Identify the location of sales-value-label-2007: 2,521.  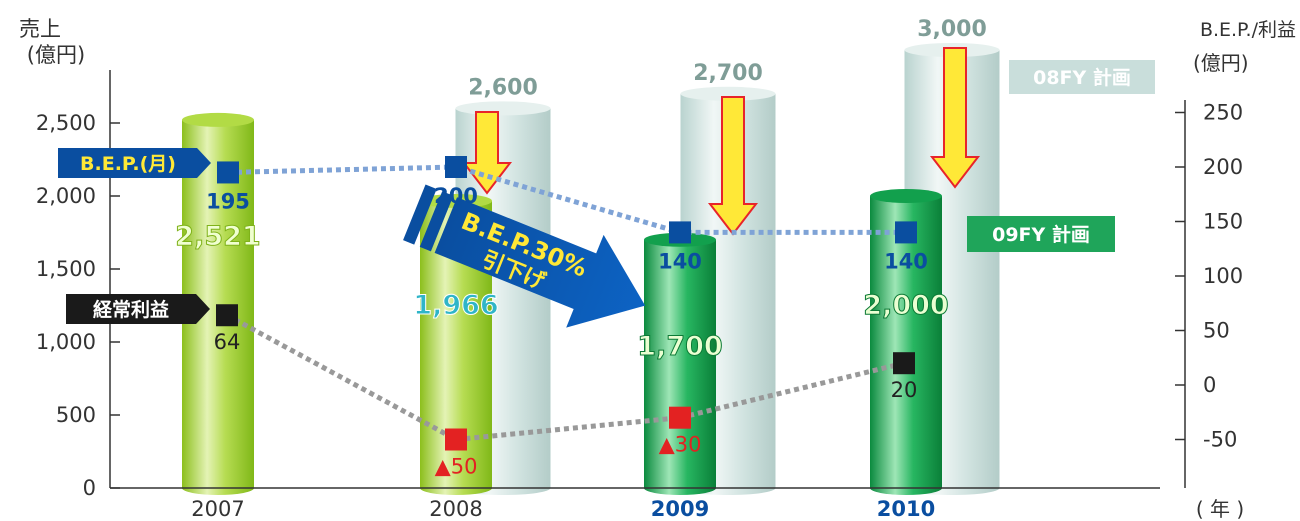
(217, 236).